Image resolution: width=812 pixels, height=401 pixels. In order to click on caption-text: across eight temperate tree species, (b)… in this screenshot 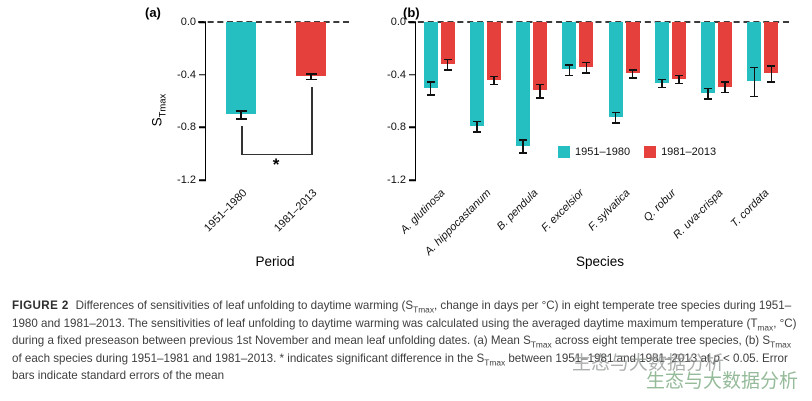, I will do `click(661, 340)`.